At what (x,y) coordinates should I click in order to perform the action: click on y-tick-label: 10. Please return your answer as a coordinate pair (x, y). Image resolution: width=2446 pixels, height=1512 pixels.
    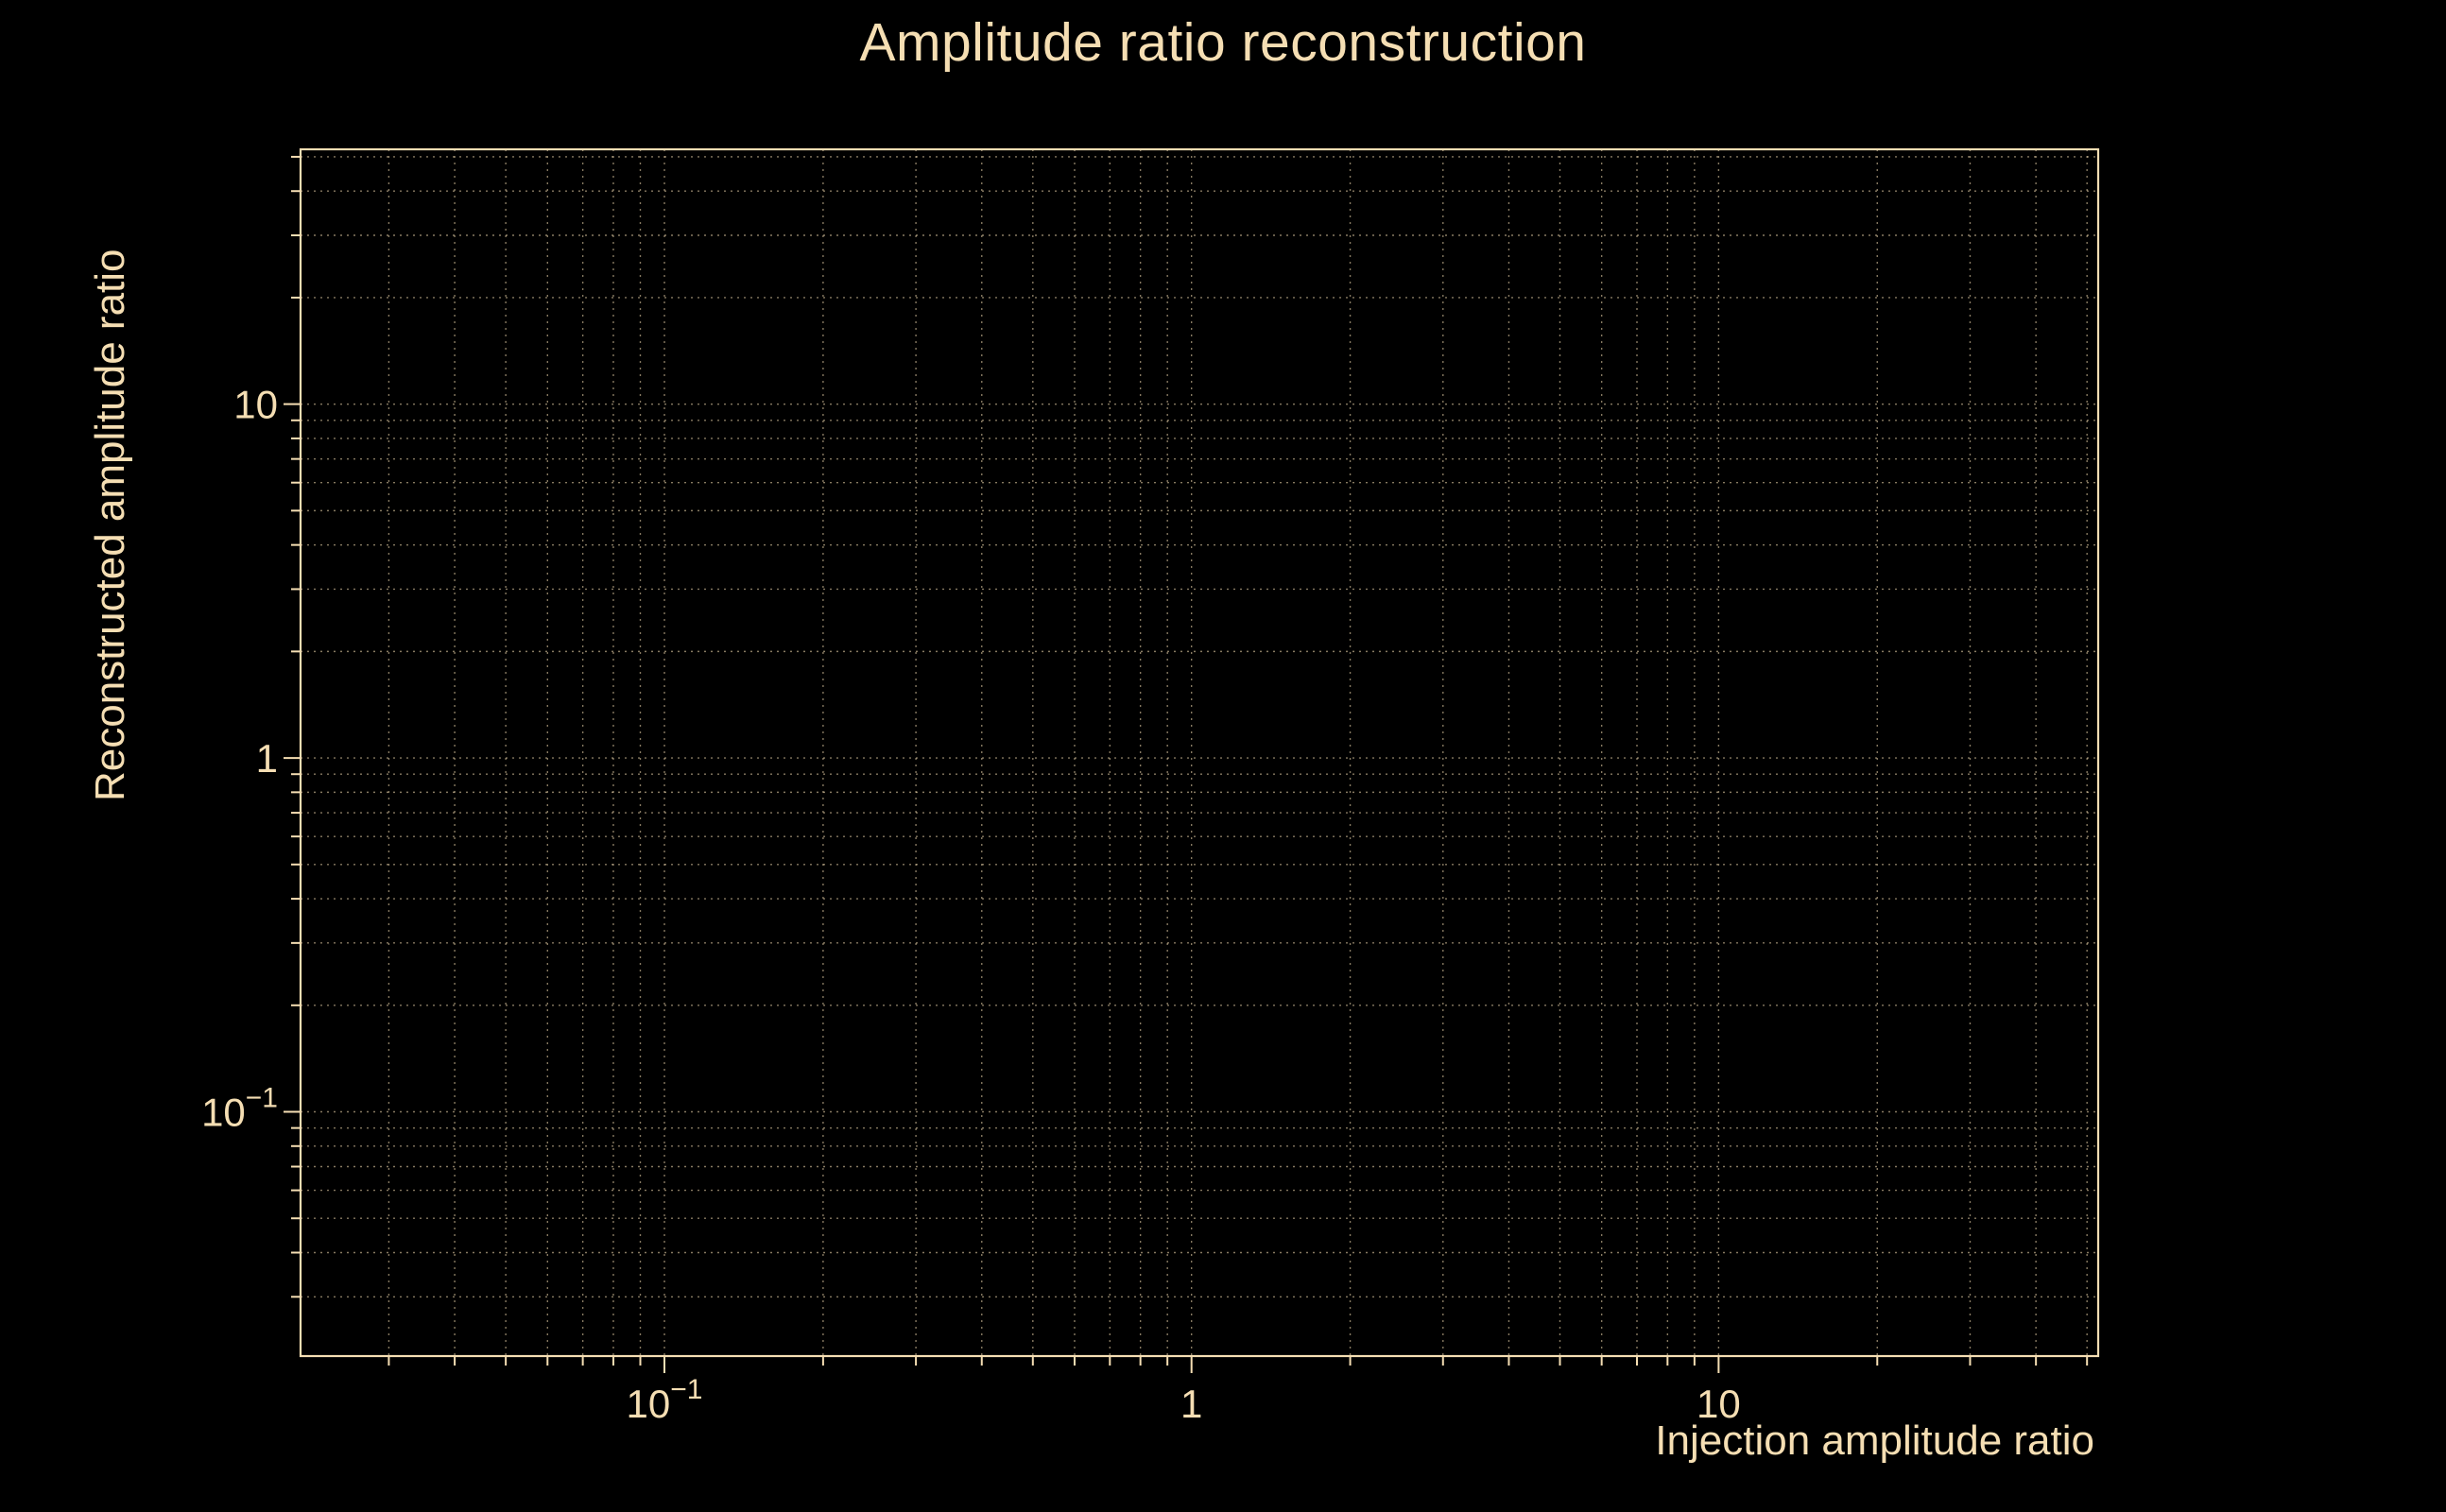
    Looking at the image, I should click on (255, 405).